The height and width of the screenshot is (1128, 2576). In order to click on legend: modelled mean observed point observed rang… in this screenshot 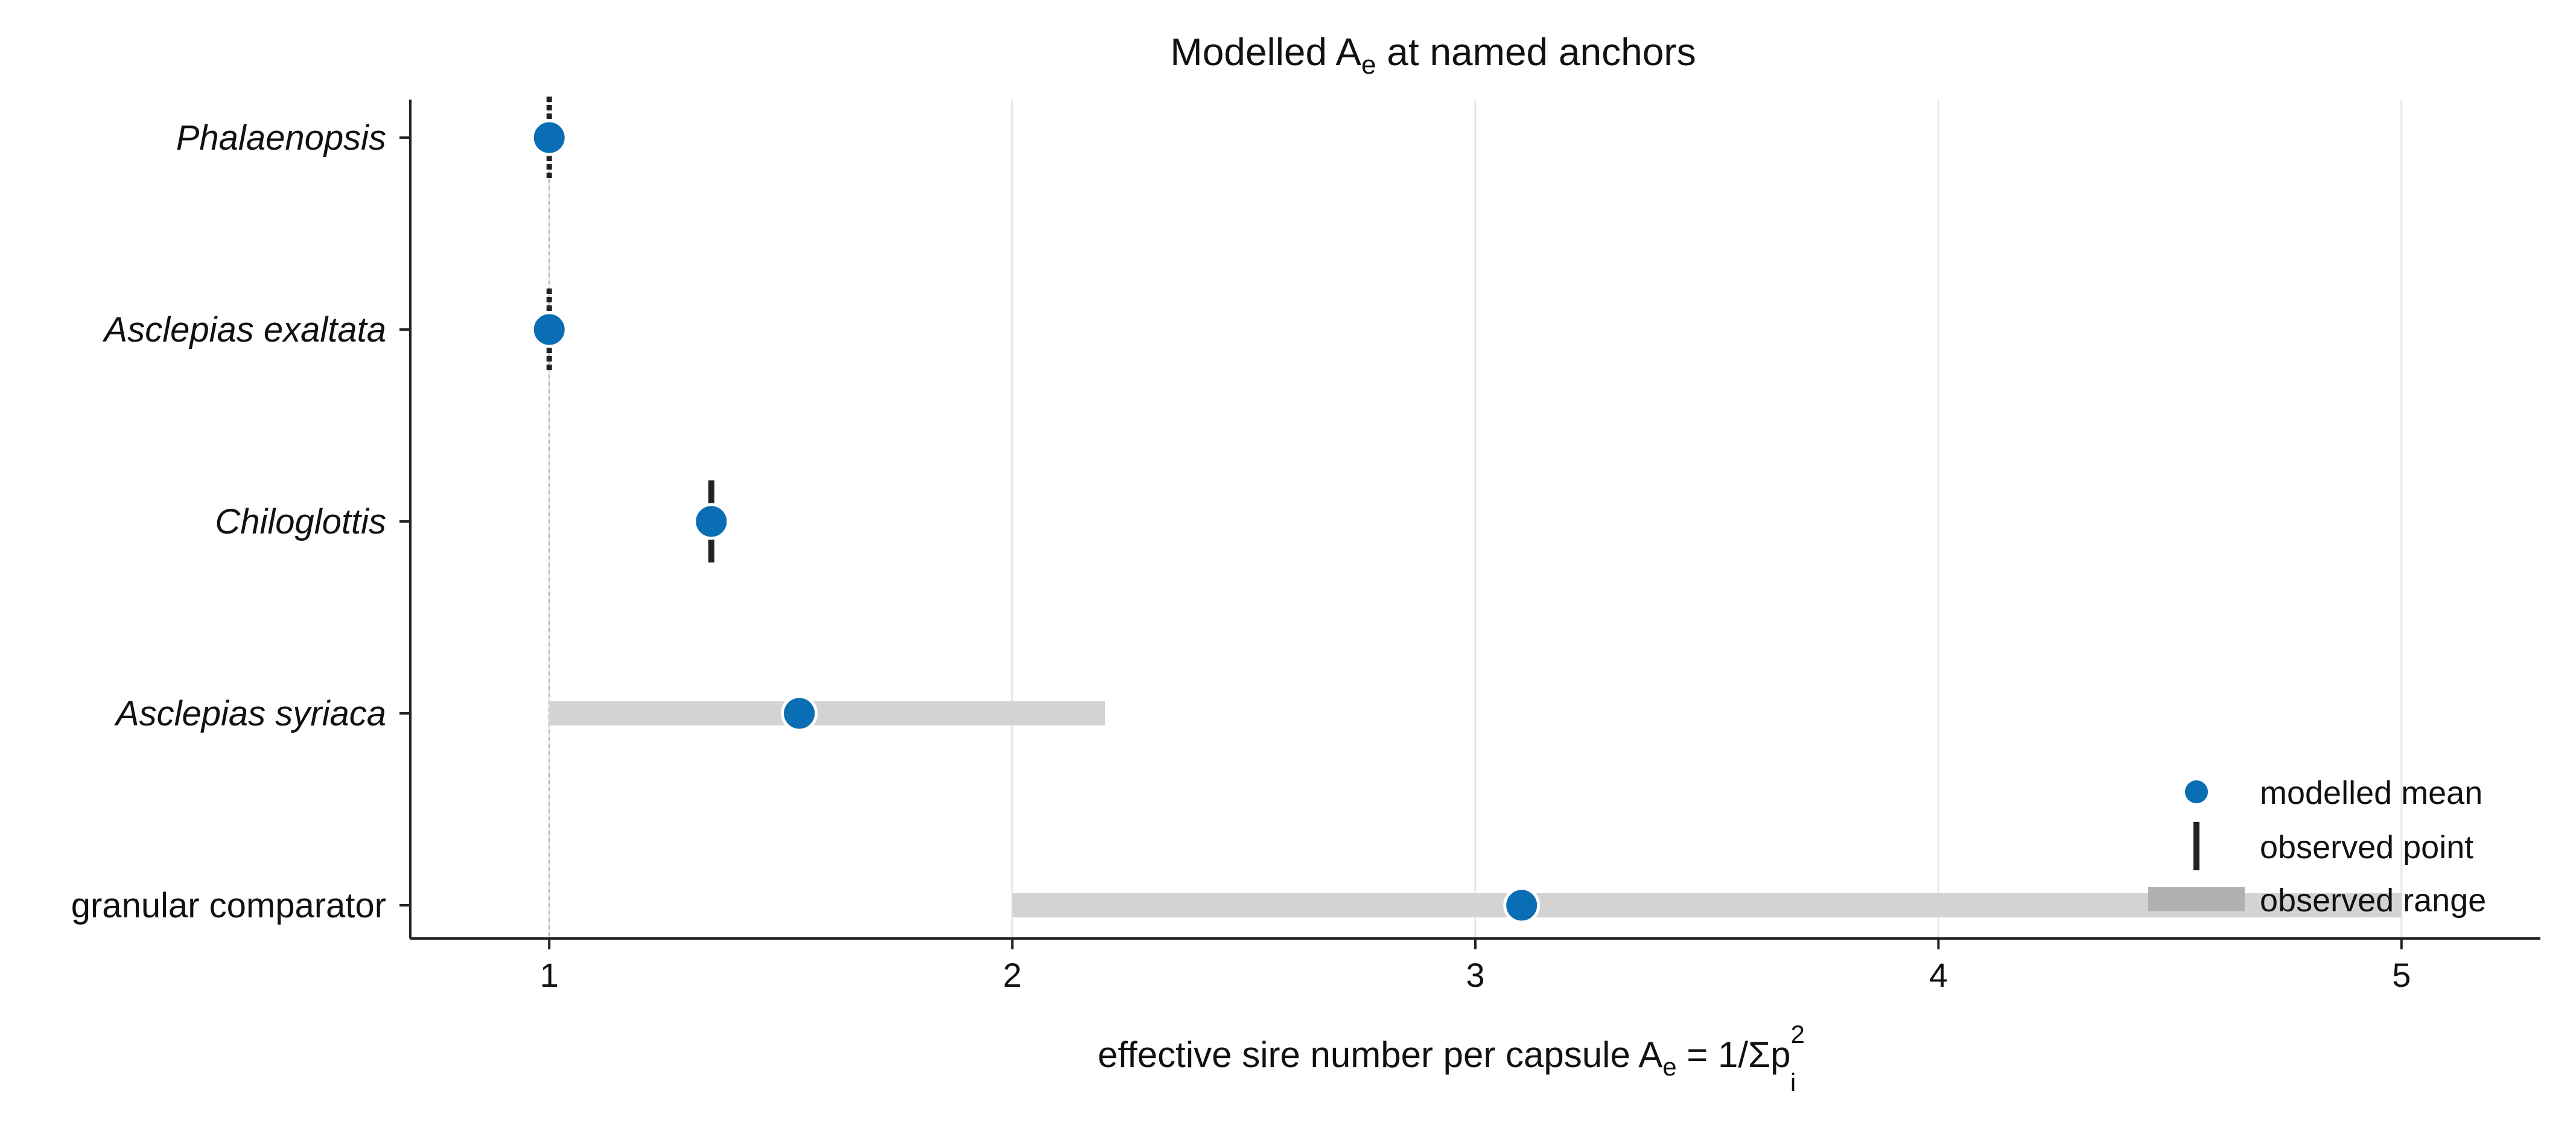, I will do `click(2317, 847)`.